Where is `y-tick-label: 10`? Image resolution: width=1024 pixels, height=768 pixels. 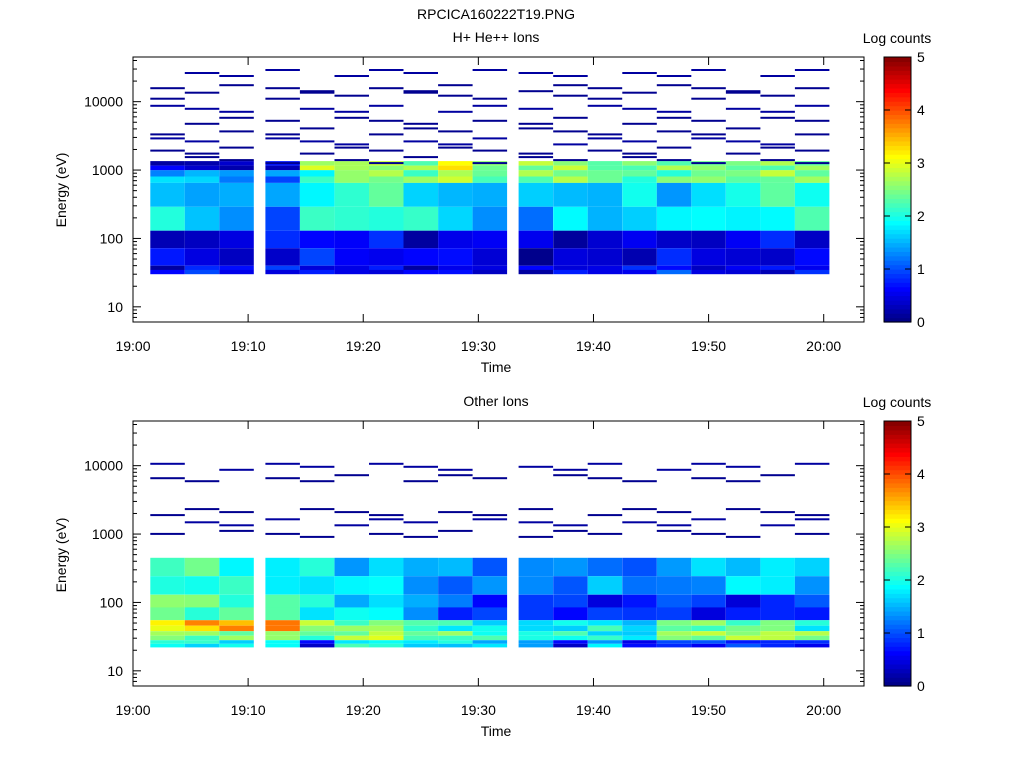 y-tick-label: 10 is located at coordinates (115, 307).